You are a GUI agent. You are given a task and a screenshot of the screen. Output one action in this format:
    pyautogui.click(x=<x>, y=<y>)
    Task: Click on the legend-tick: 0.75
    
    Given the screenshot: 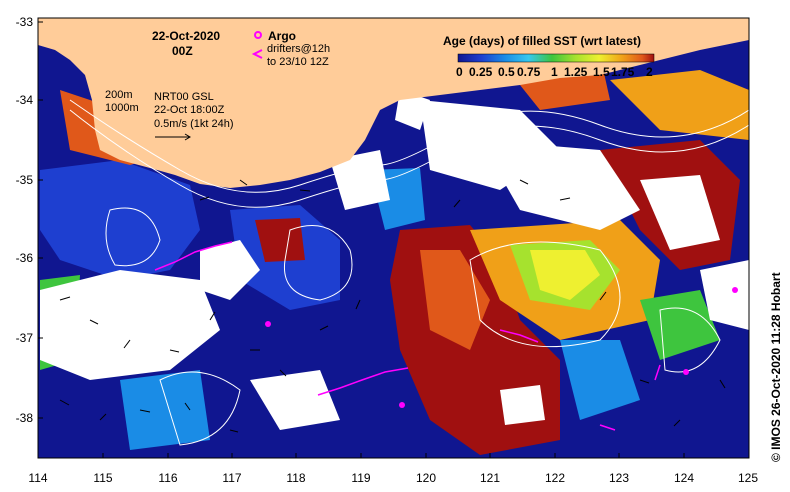 What is the action you would take?
    pyautogui.click(x=529, y=72)
    